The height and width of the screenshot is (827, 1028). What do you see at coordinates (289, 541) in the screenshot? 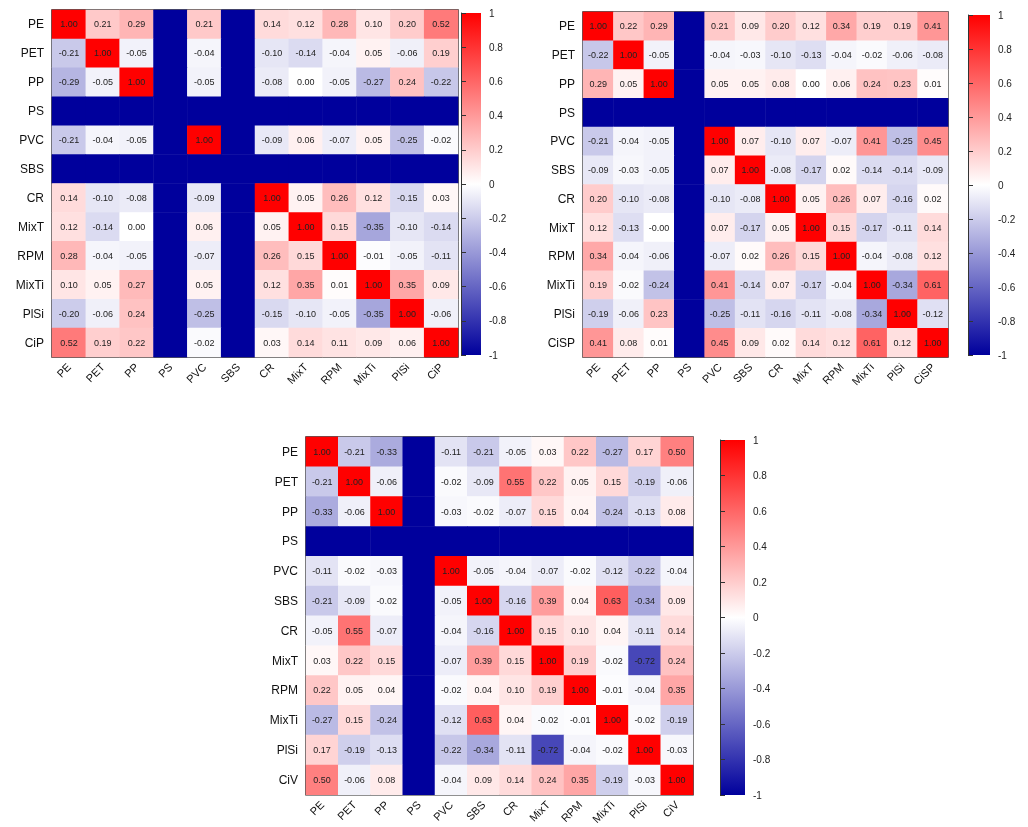
I see `y-tick-label: PS` at bounding box center [289, 541].